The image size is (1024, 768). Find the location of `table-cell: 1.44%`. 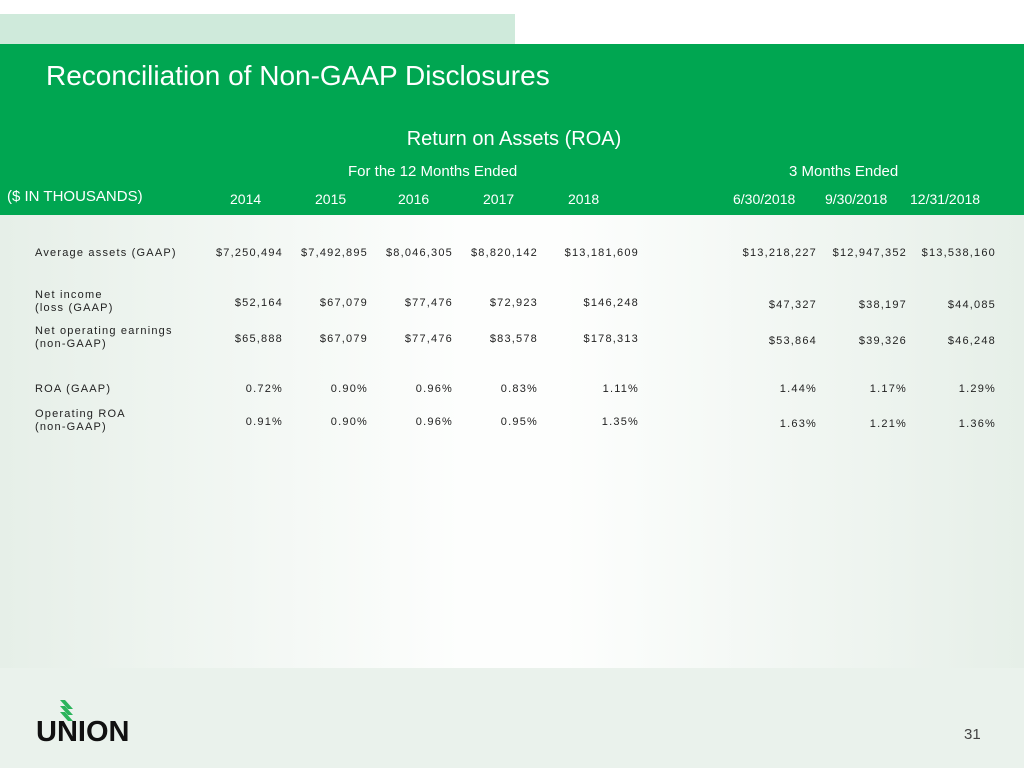

table-cell: 1.44% is located at coordinates (798, 389).